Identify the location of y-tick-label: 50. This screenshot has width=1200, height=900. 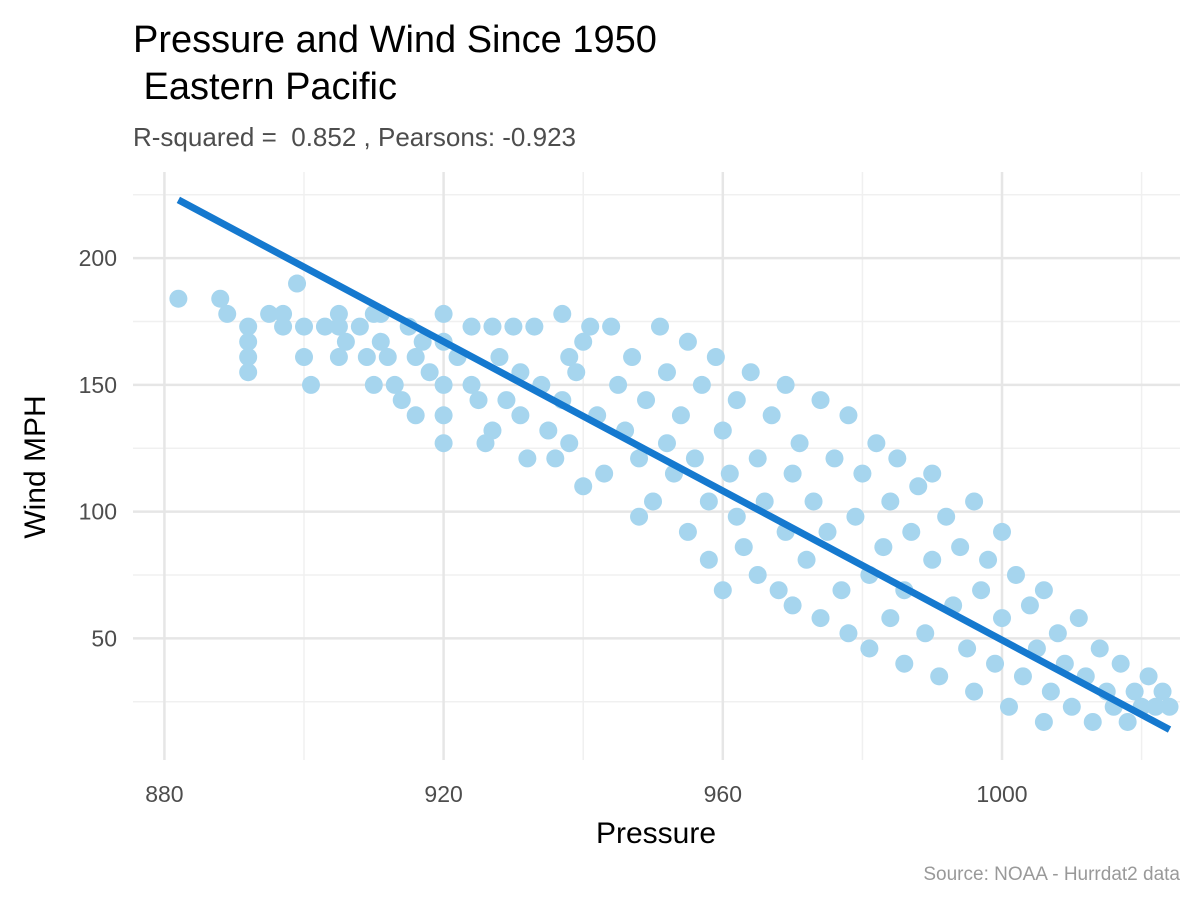
(104, 638).